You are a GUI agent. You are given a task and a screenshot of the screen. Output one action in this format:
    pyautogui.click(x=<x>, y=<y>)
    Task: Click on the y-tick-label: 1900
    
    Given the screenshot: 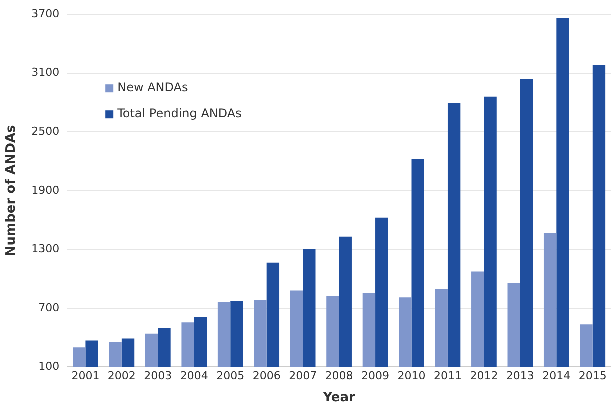 What is the action you would take?
    pyautogui.click(x=46, y=190)
    